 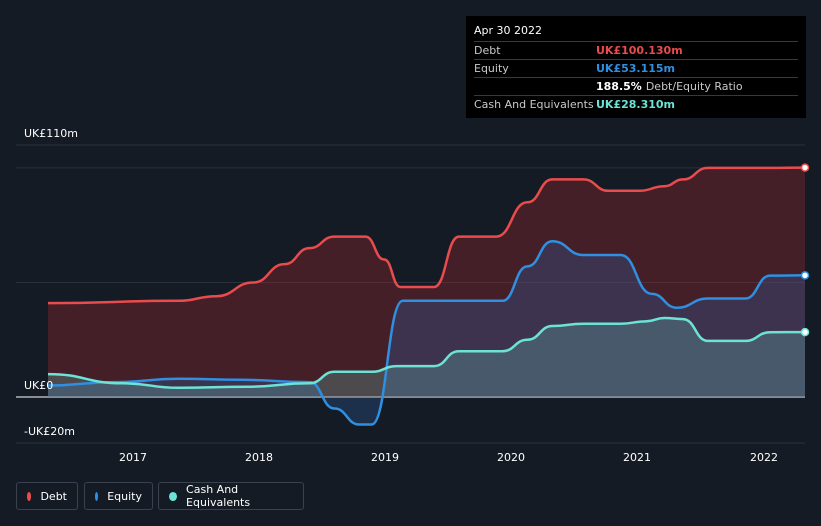 What do you see at coordinates (511, 457) in the screenshot?
I see `x-tick-label: 2020` at bounding box center [511, 457].